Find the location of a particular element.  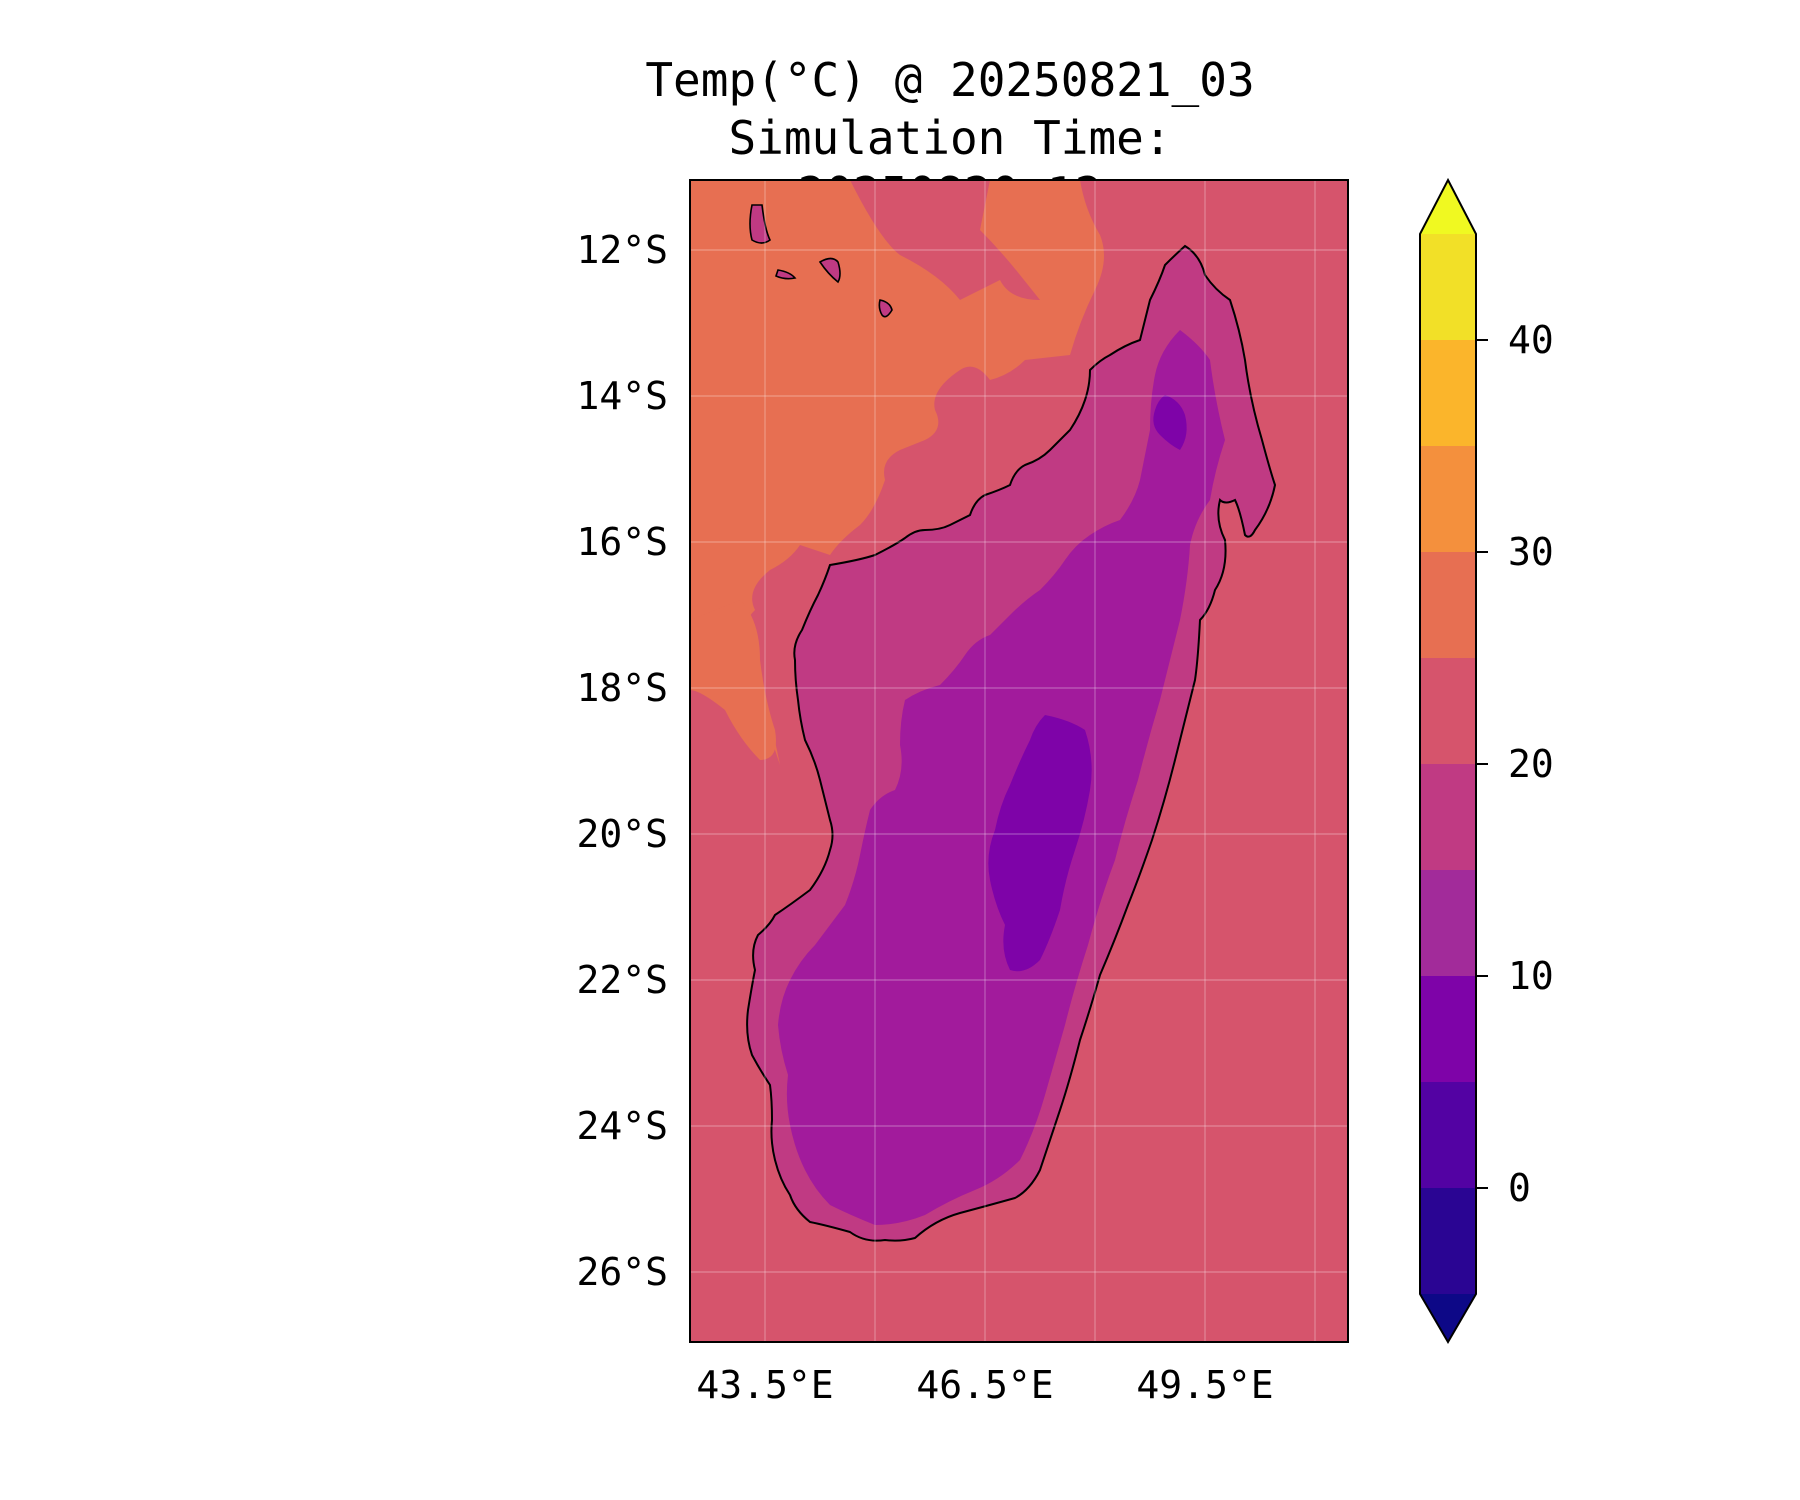

lon-tick-label: 46.5°E is located at coordinates (984, 1385).